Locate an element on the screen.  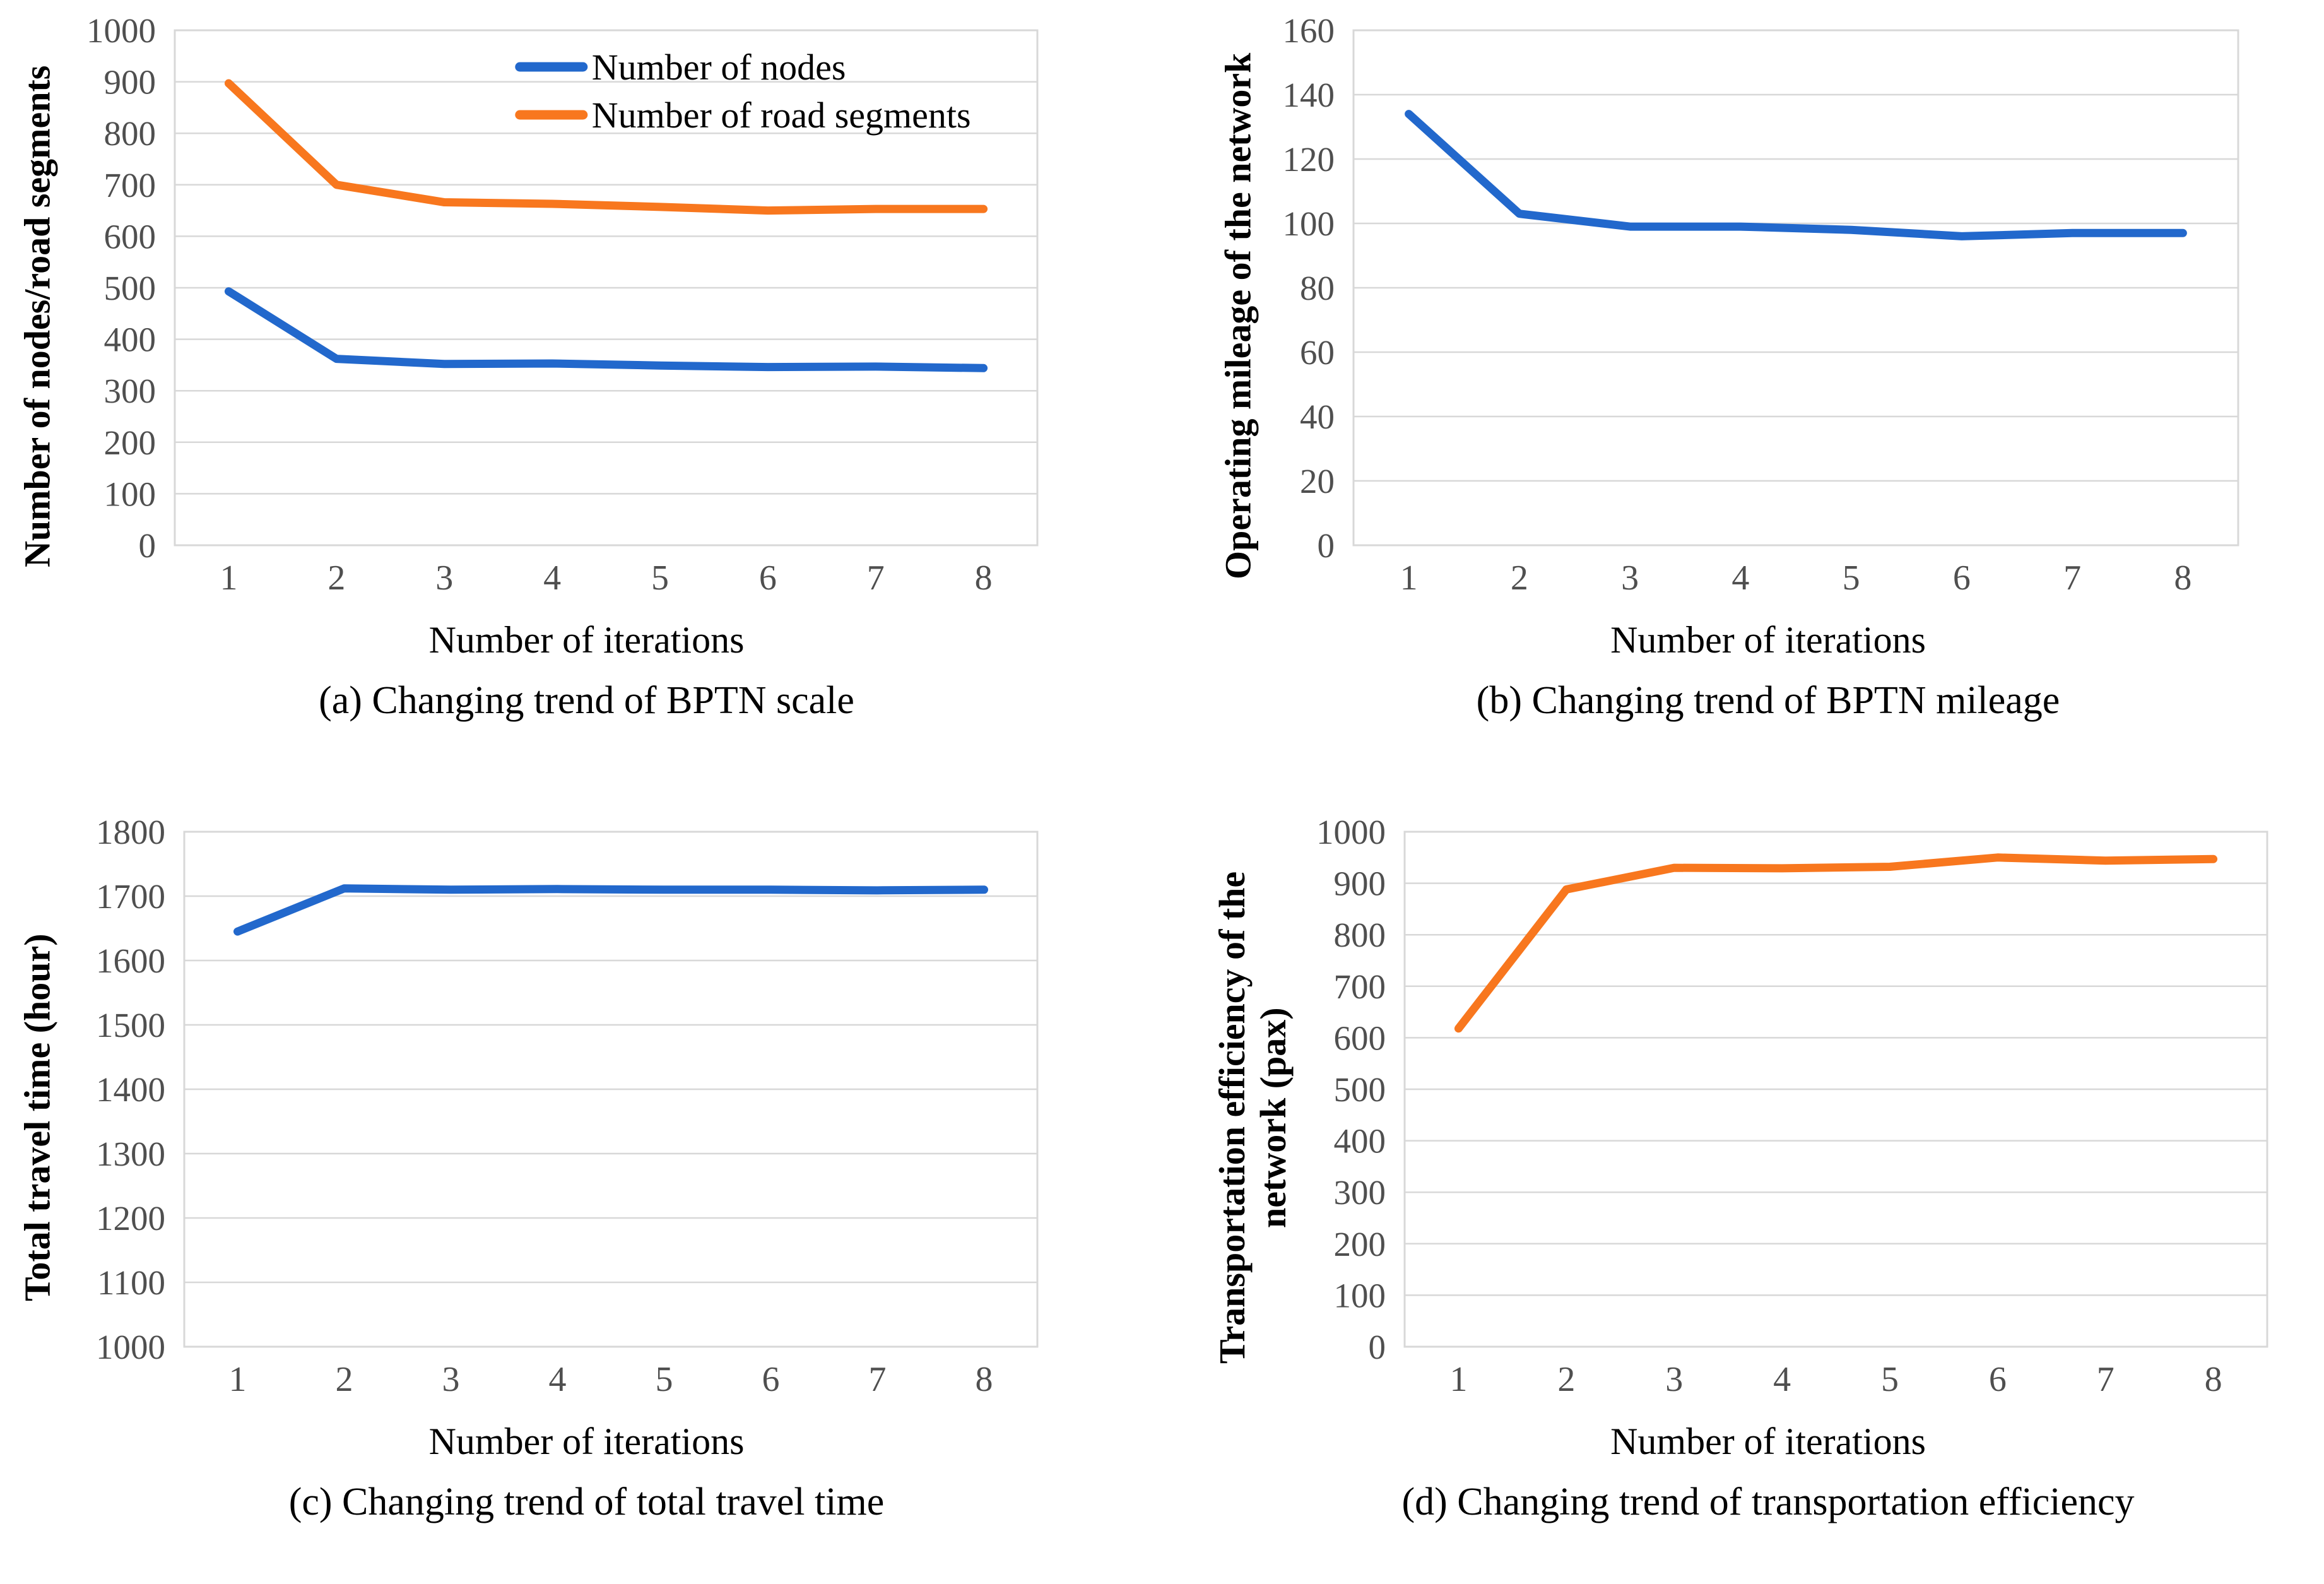
legend-label: Number of road segments is located at coordinates (782, 116).